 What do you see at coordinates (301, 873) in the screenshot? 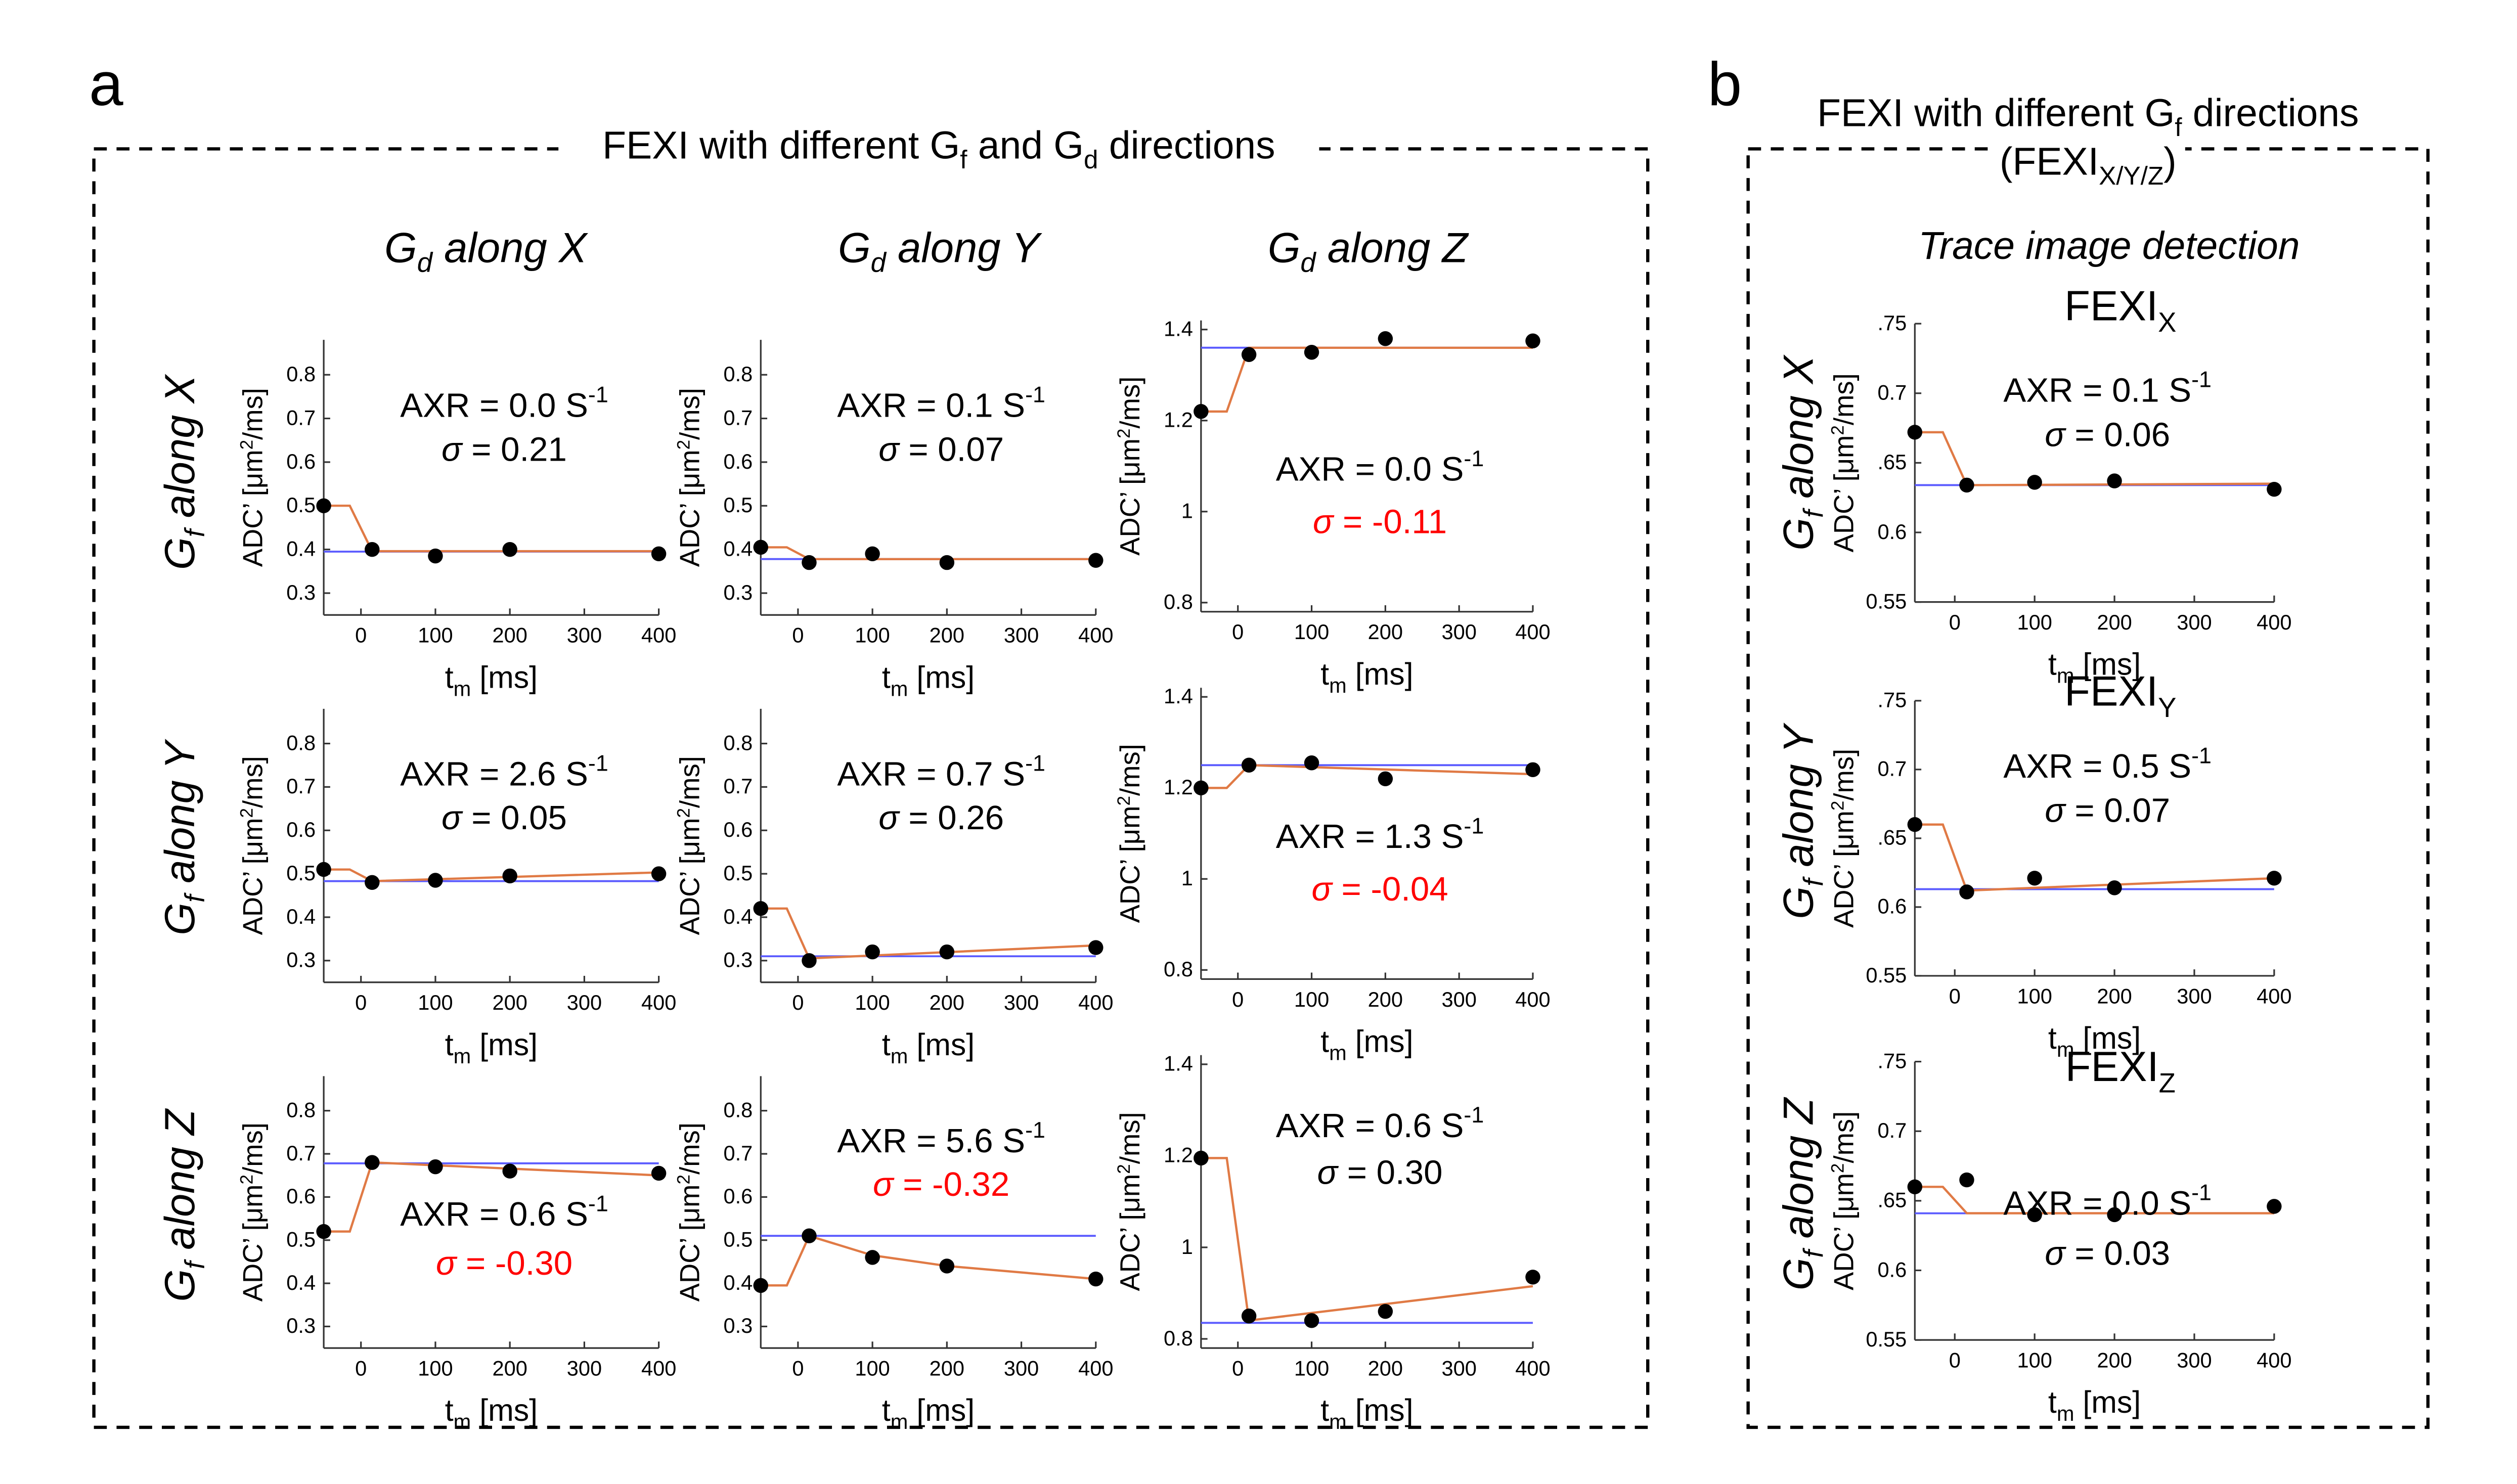
I see `y-tick-label: 0.5` at bounding box center [301, 873].